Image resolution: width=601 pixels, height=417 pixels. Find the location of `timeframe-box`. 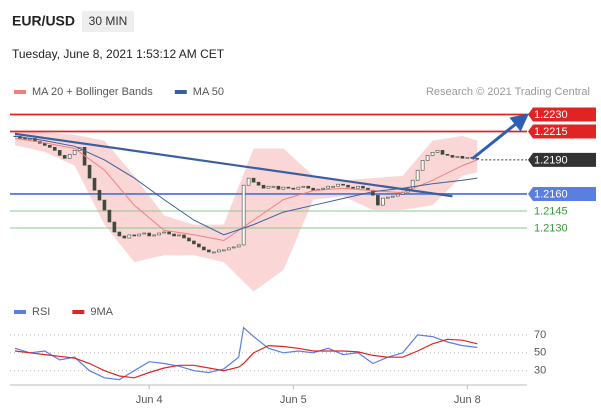

timeframe-box is located at coordinates (108, 21).